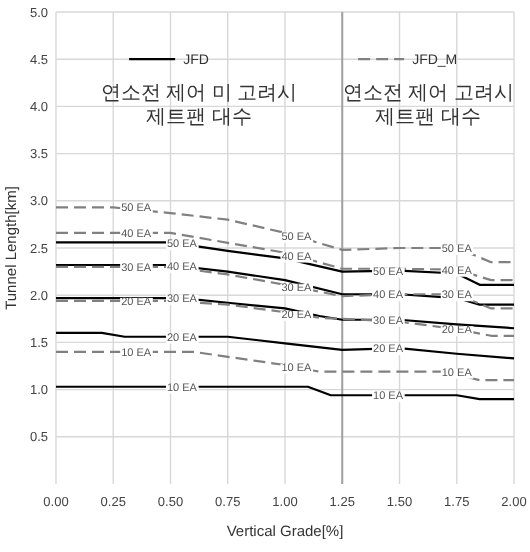  I want to click on annotation: 연소전 제어 미 고려시 제트팬 대수, so click(199, 105).